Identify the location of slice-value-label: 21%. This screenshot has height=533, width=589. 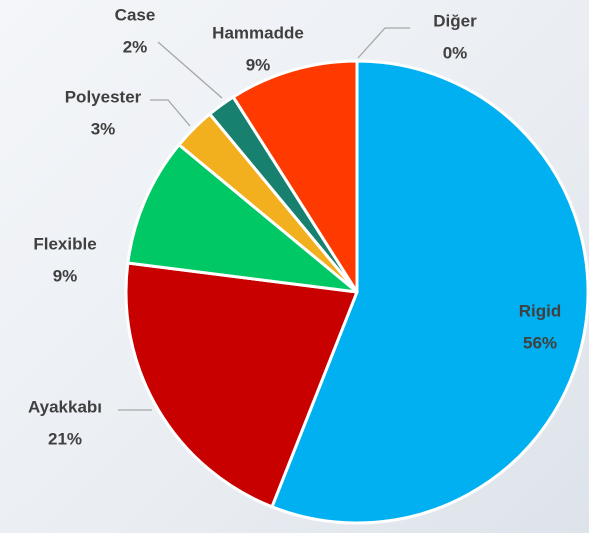
(65, 438).